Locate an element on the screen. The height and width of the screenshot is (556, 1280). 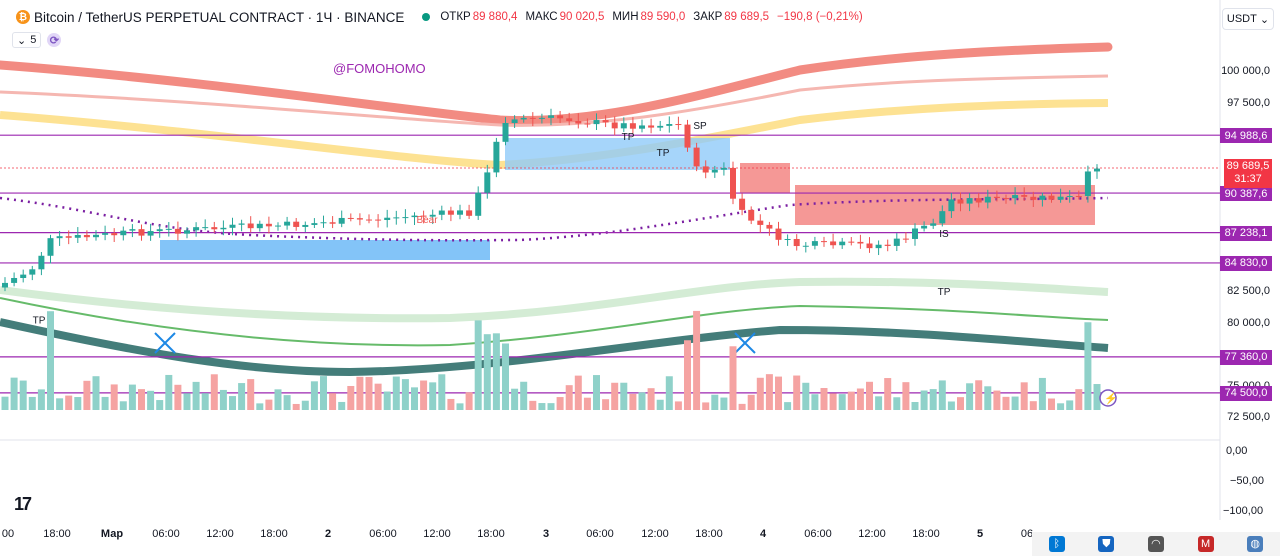
sync-icon: ⟳ is located at coordinates (54, 40).